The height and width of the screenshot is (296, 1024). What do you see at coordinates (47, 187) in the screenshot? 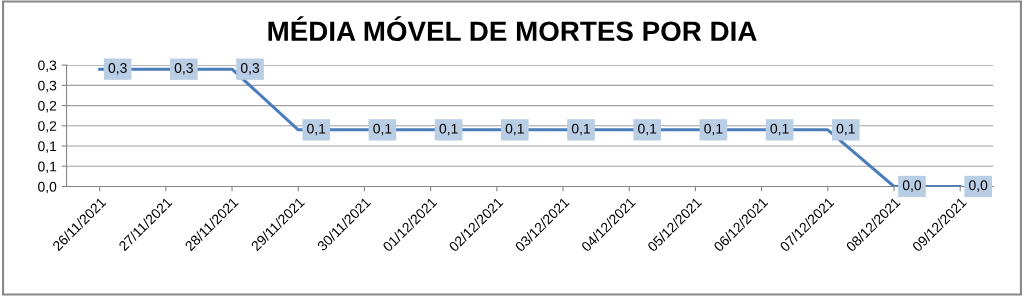
I see `y-tick-label: 0,0` at bounding box center [47, 187].